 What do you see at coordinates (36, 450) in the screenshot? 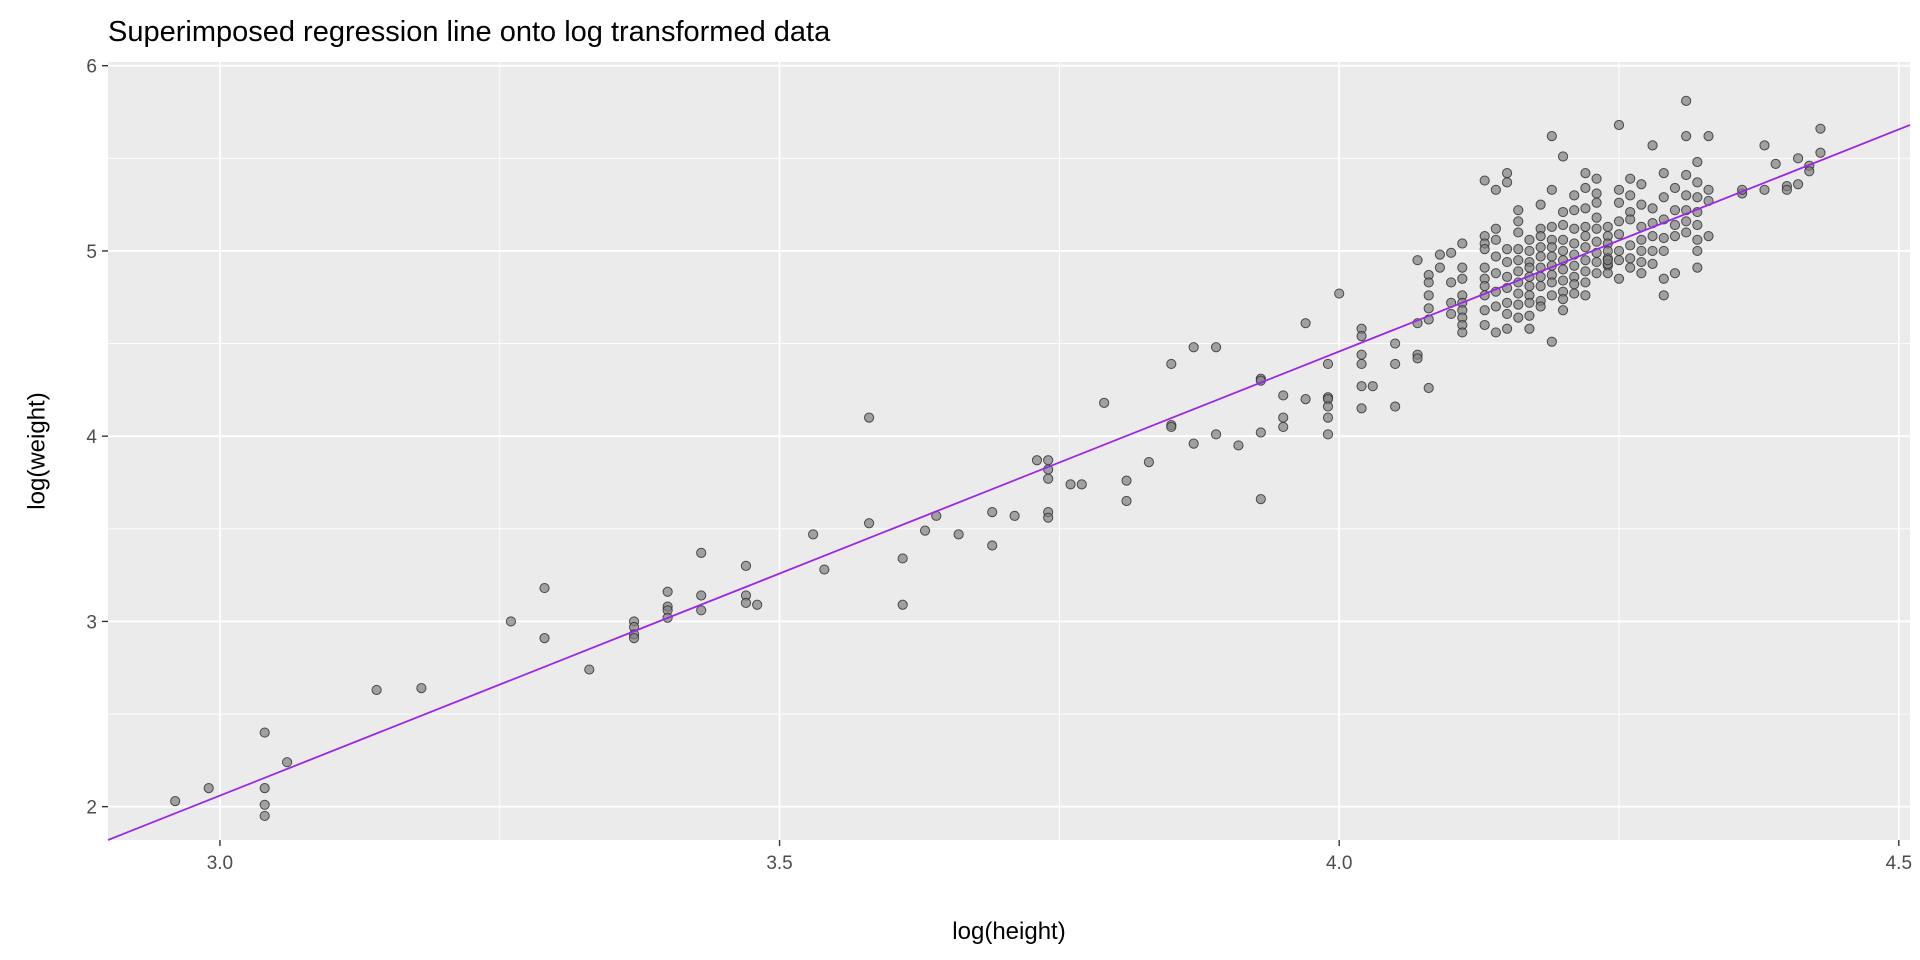
I see `y-axis-title: log(weight)` at bounding box center [36, 450].